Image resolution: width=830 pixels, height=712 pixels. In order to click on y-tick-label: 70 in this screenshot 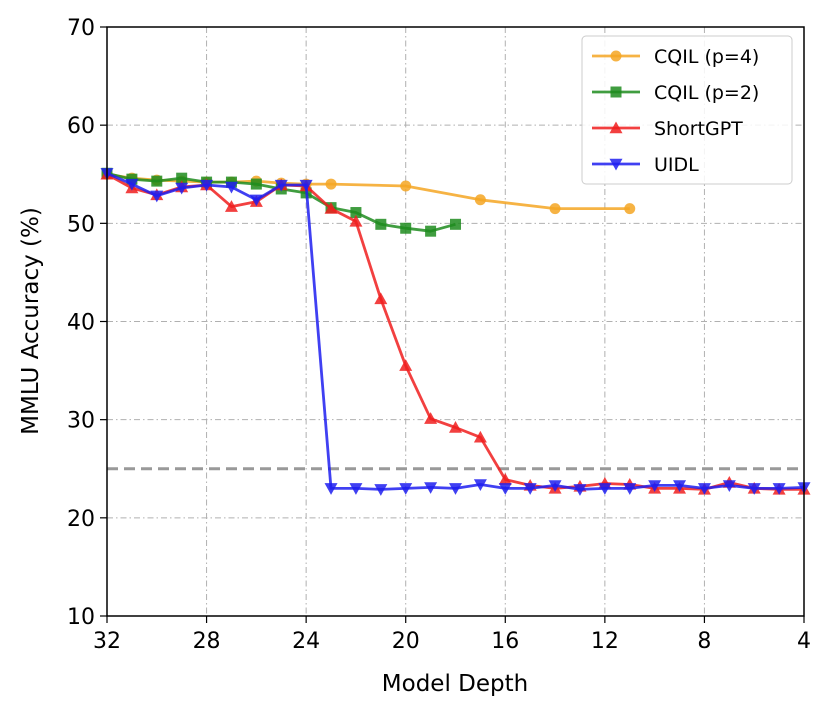, I will do `click(81, 28)`.